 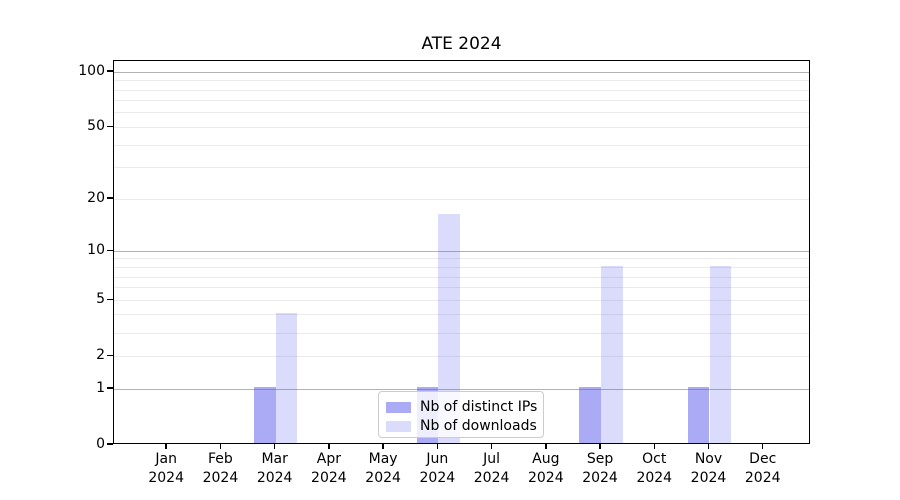 I want to click on legend-item-downloads: Nb of downloads, so click(x=461, y=426).